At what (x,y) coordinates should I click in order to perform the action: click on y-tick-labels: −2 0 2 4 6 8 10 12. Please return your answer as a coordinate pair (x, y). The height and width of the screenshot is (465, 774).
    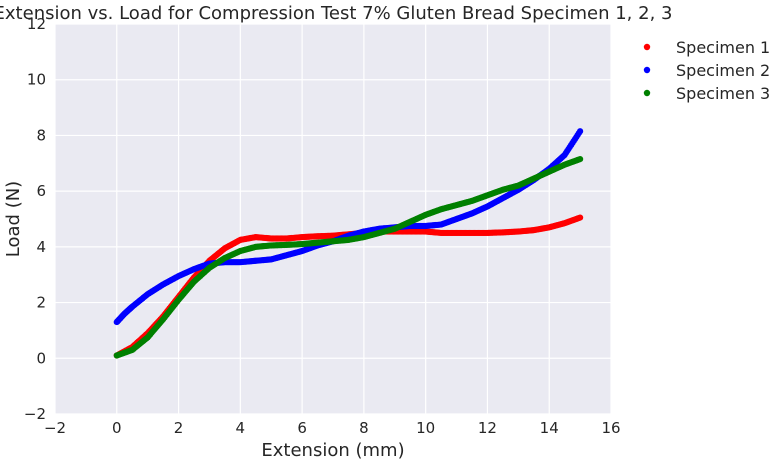
    Looking at the image, I should click on (35, 219).